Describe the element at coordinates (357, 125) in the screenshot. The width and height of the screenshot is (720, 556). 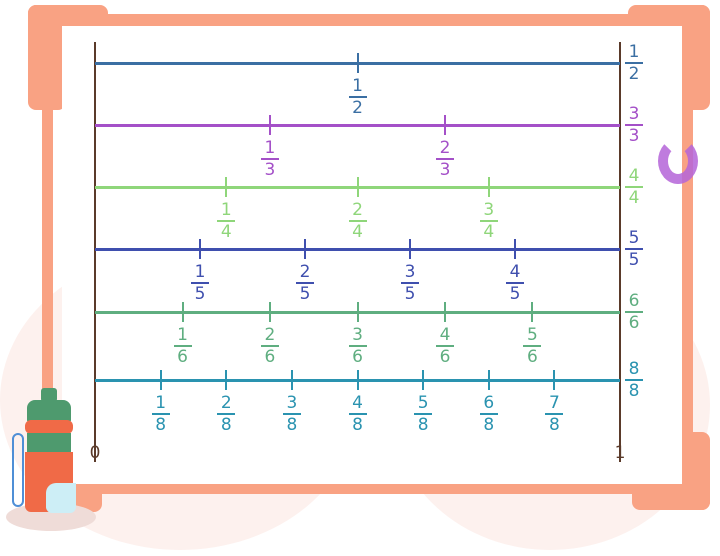
I see `number-line-3ths` at that location.